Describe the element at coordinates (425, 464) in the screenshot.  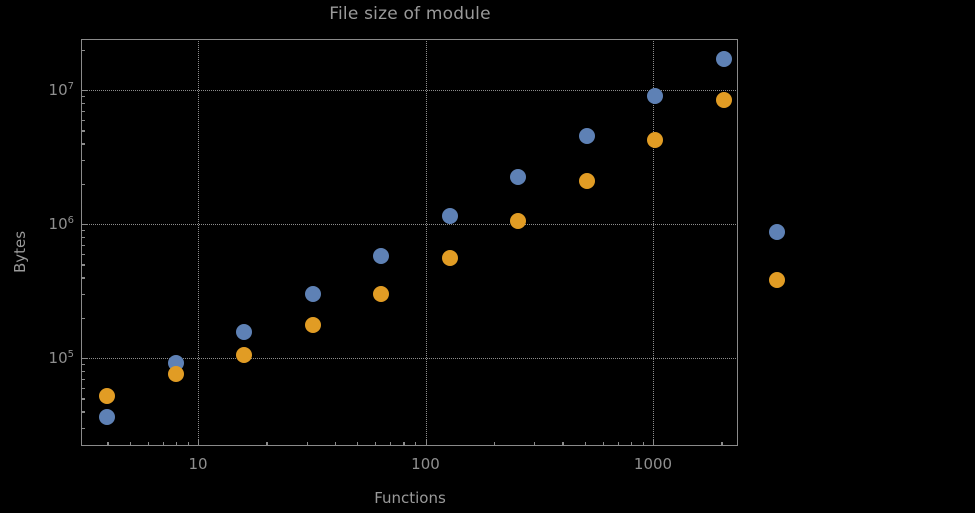
I see `x-tick-label: 100` at that location.